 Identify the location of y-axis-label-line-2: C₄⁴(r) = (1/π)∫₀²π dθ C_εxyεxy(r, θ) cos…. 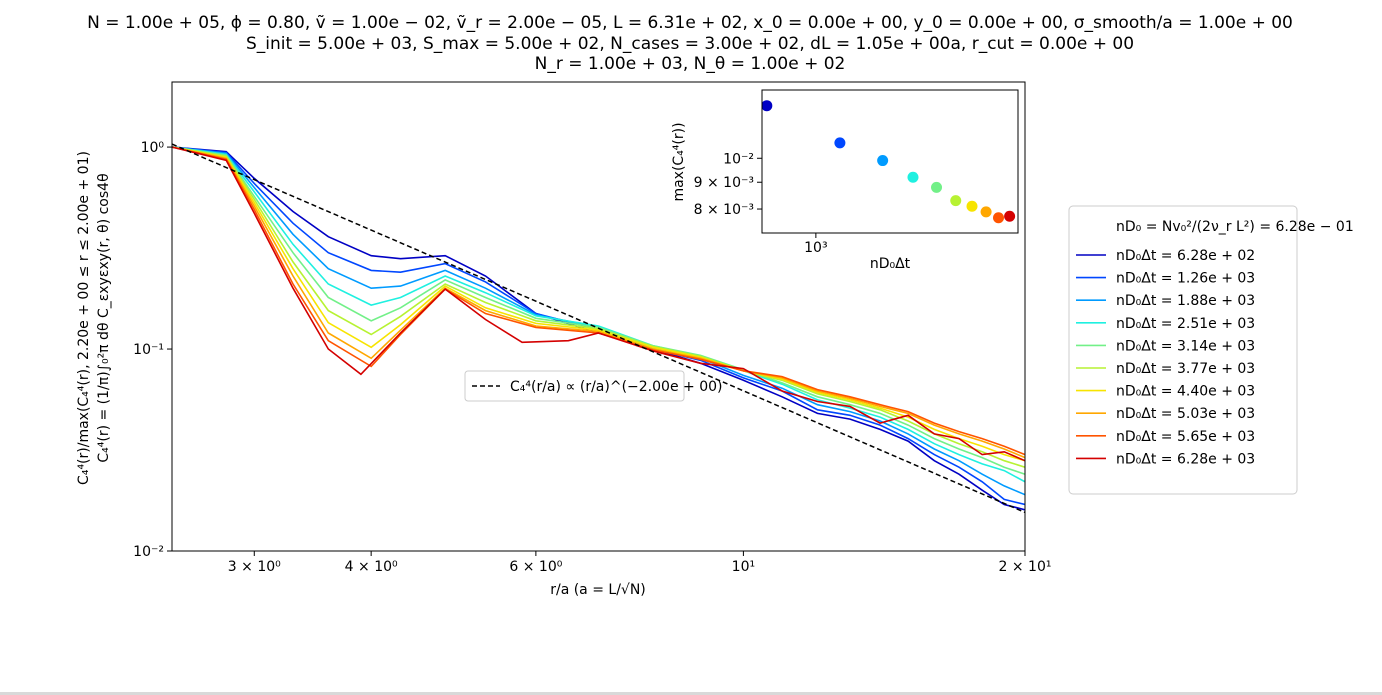
(104, 317).